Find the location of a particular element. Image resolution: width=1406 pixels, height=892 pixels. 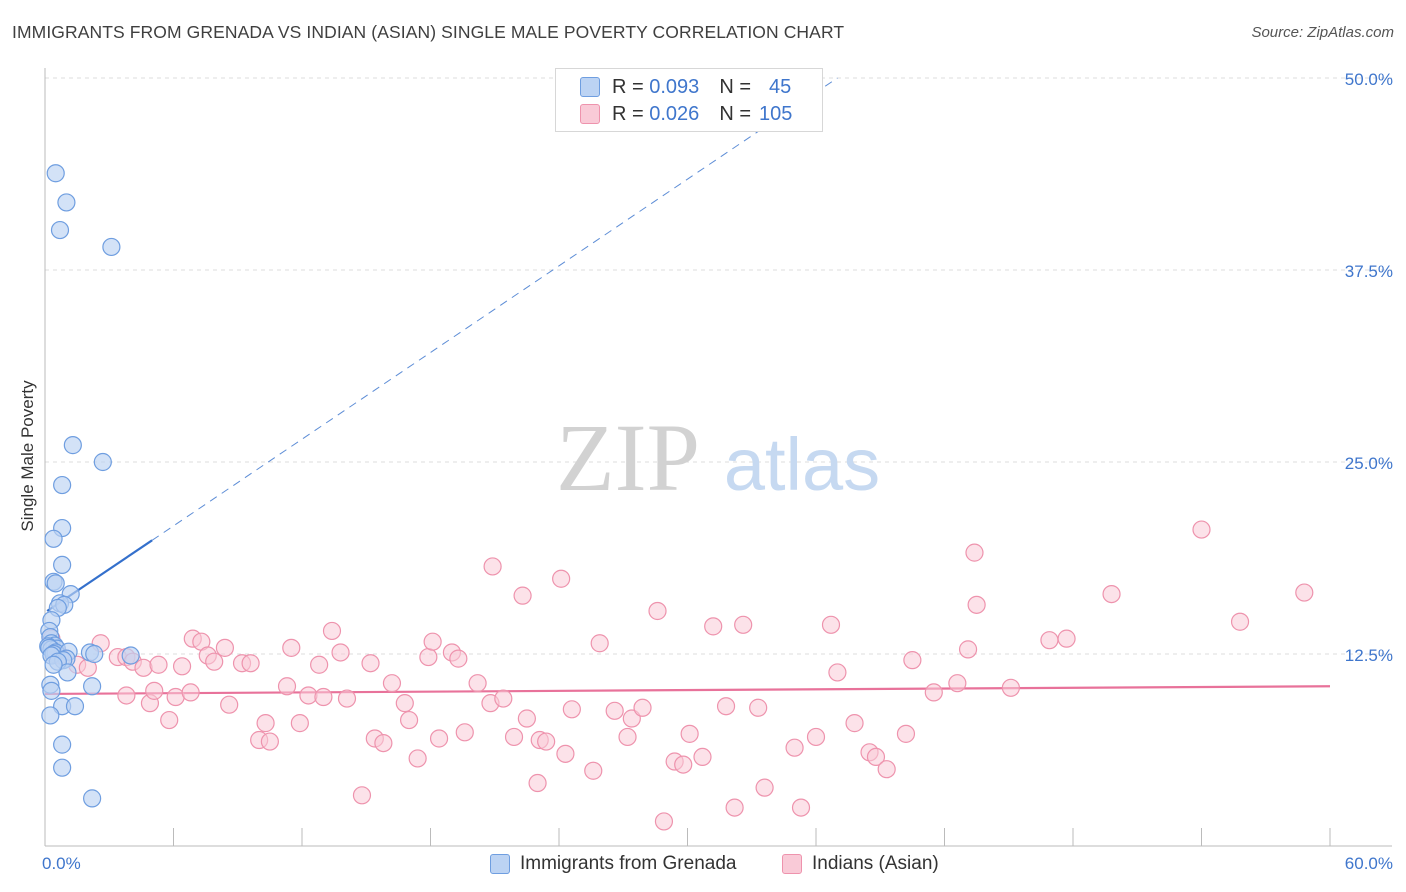

watermark-zip: ZIP is located at coordinates (628, 457).